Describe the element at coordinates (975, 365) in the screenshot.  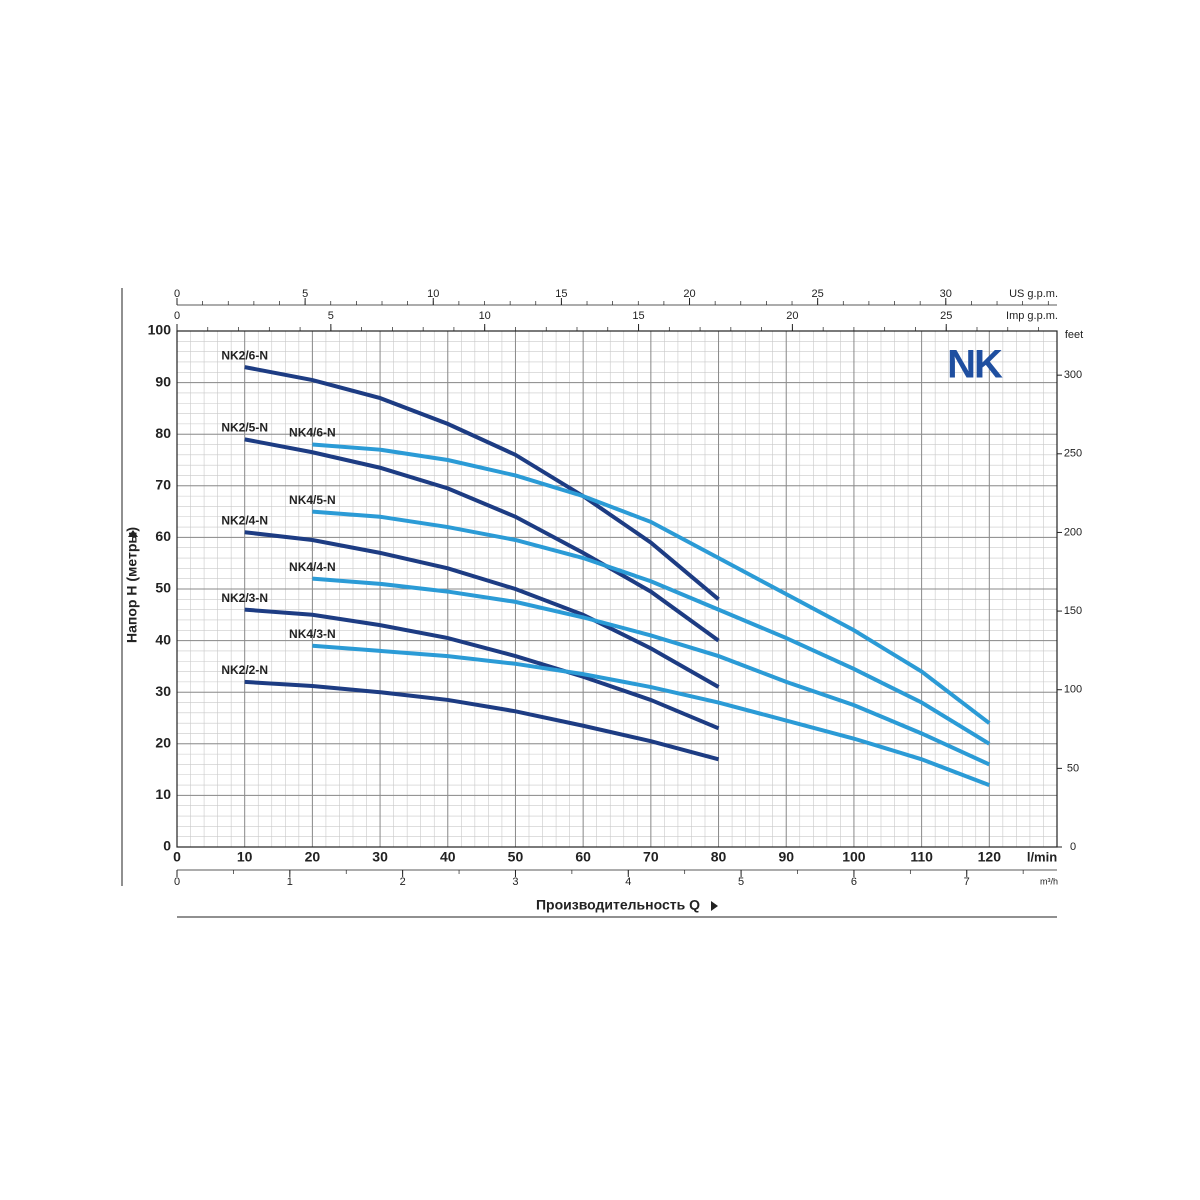
I see `logo: NK` at that location.